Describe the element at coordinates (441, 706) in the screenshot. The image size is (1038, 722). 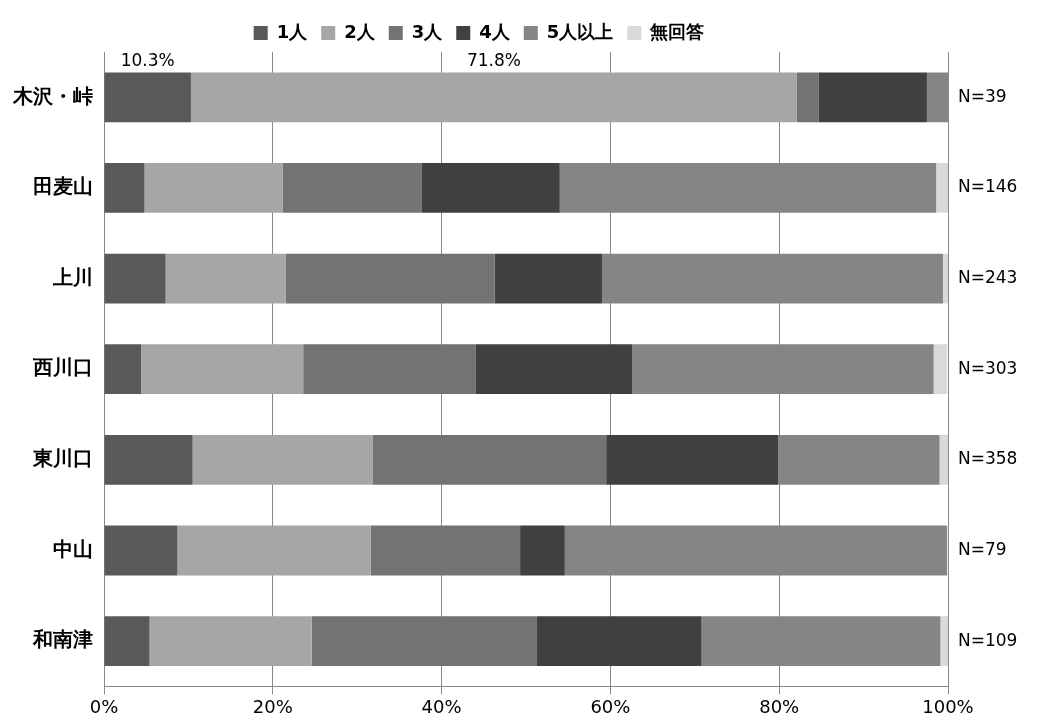
I see `x-tick-label: 40%` at that location.